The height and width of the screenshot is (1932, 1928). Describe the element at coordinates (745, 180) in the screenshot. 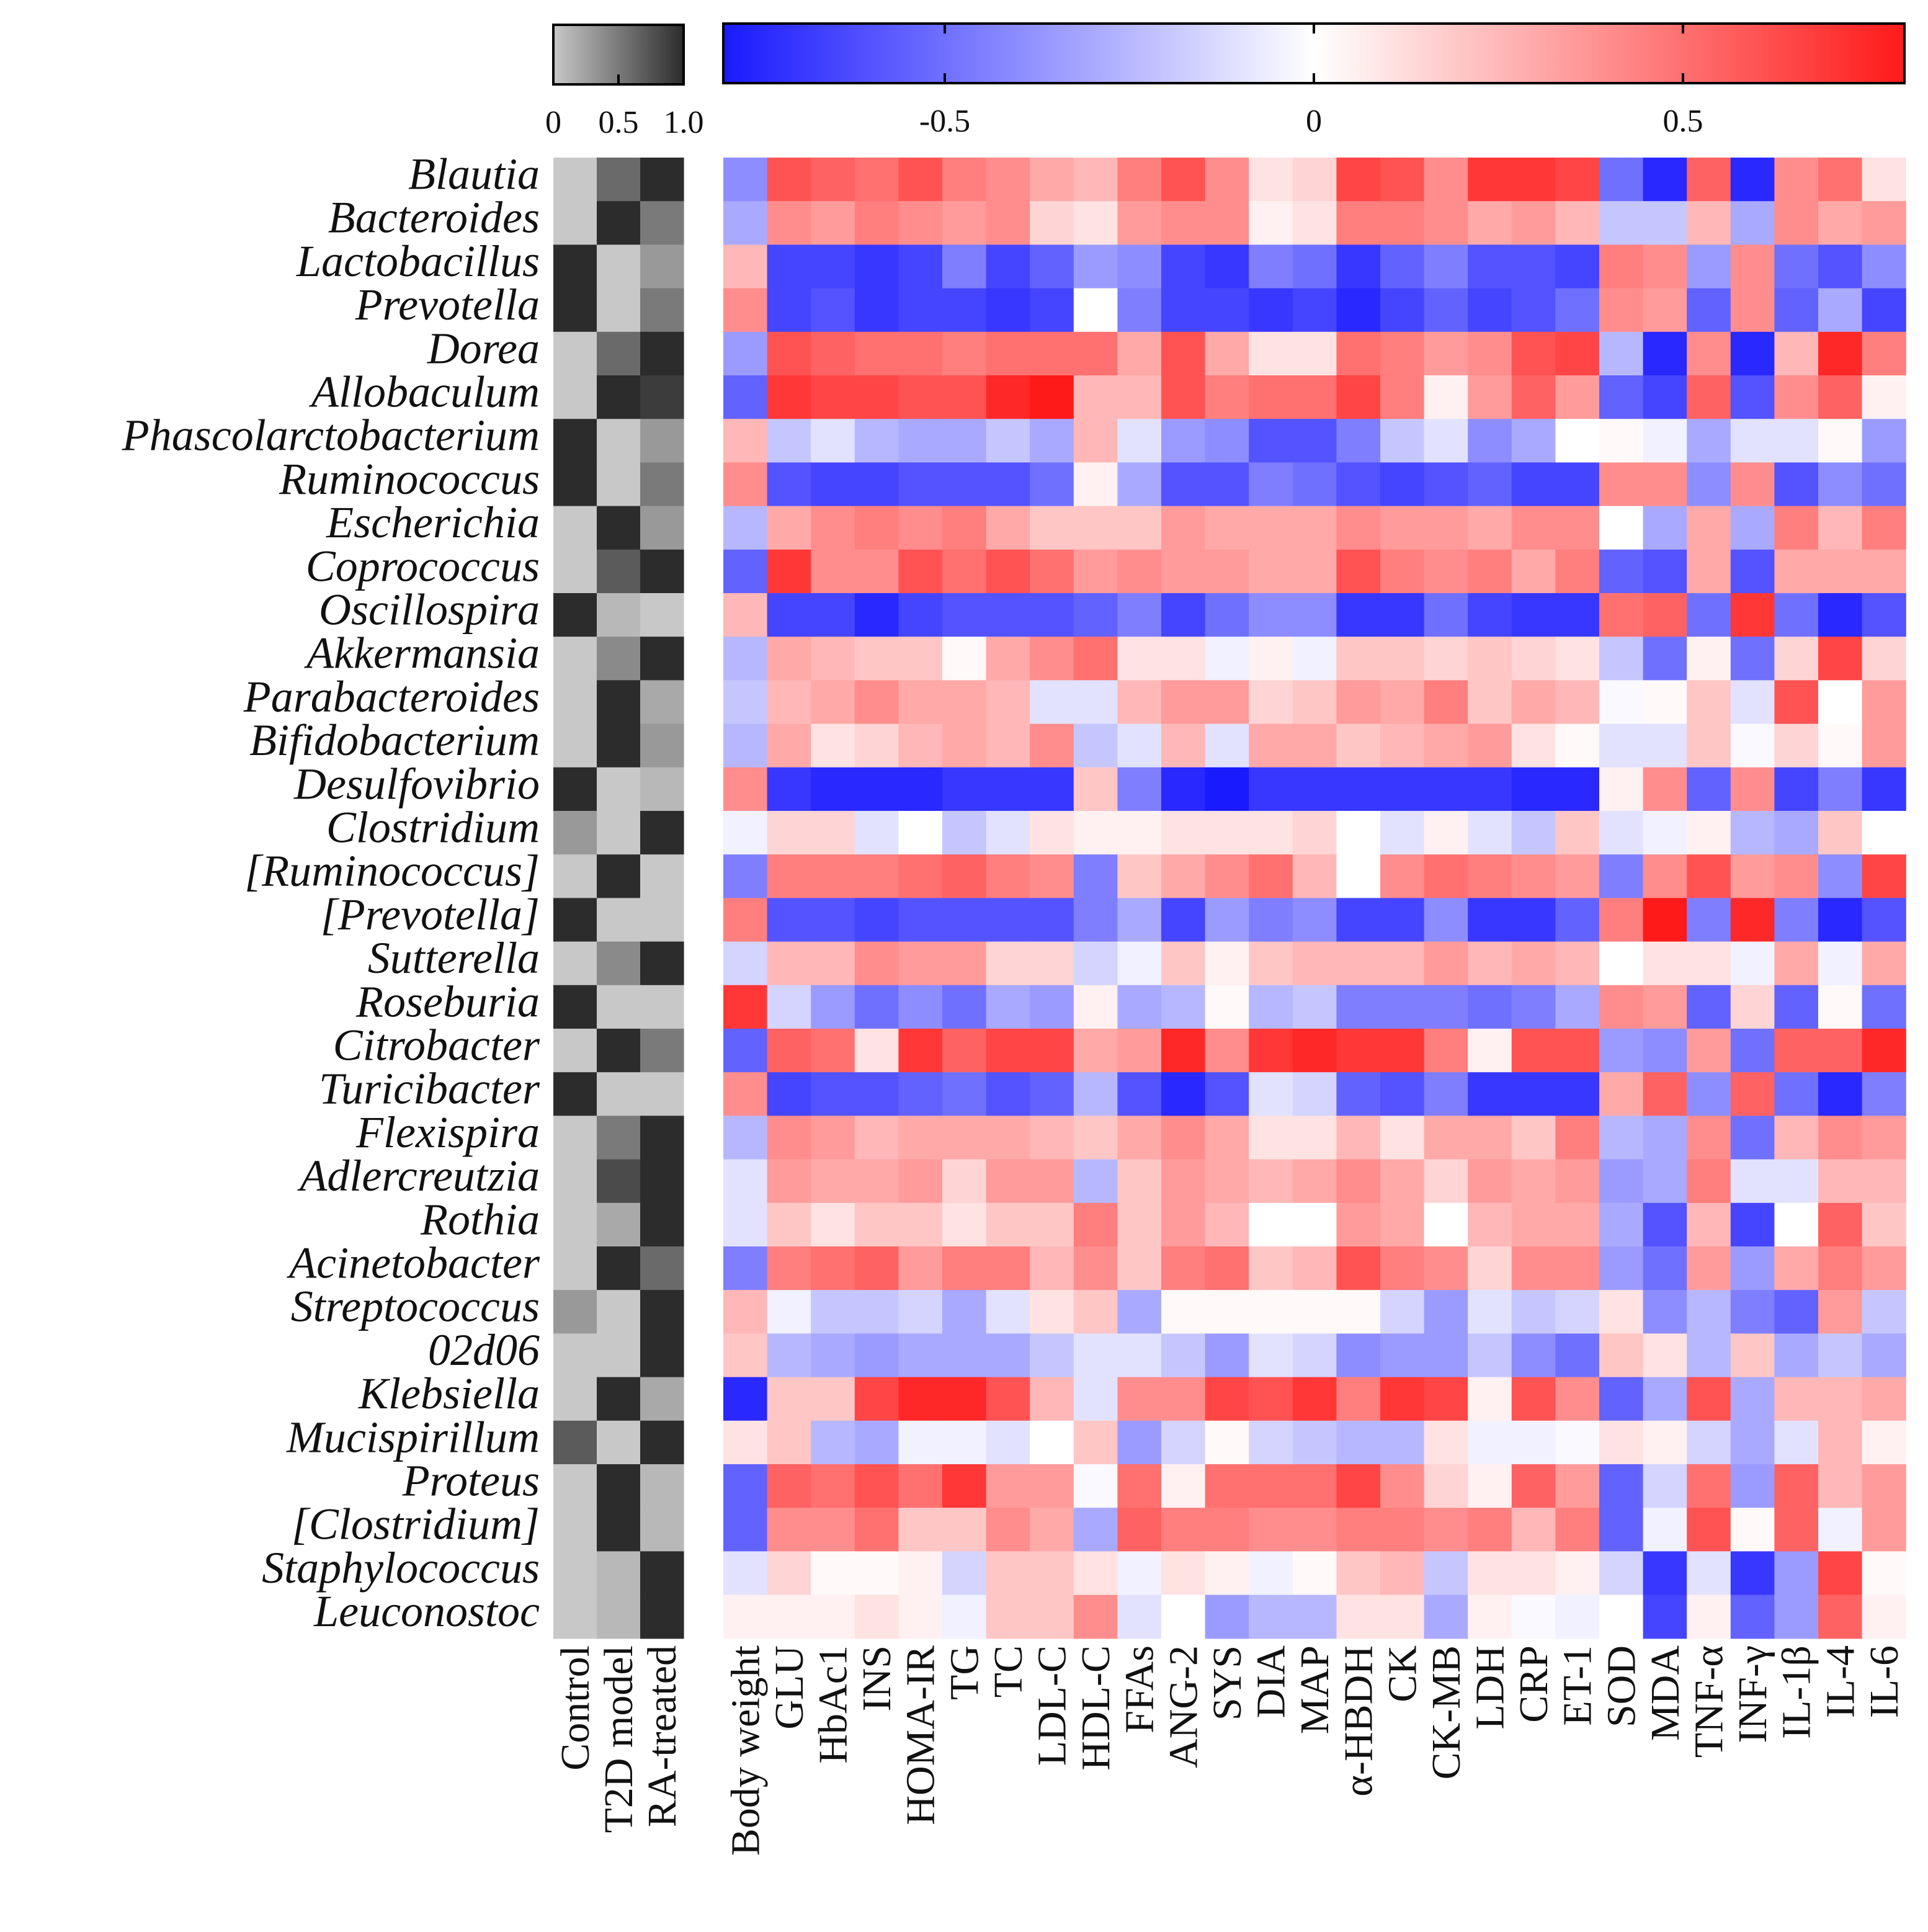

I see `correlation-cell-blautia-body-weight` at that location.